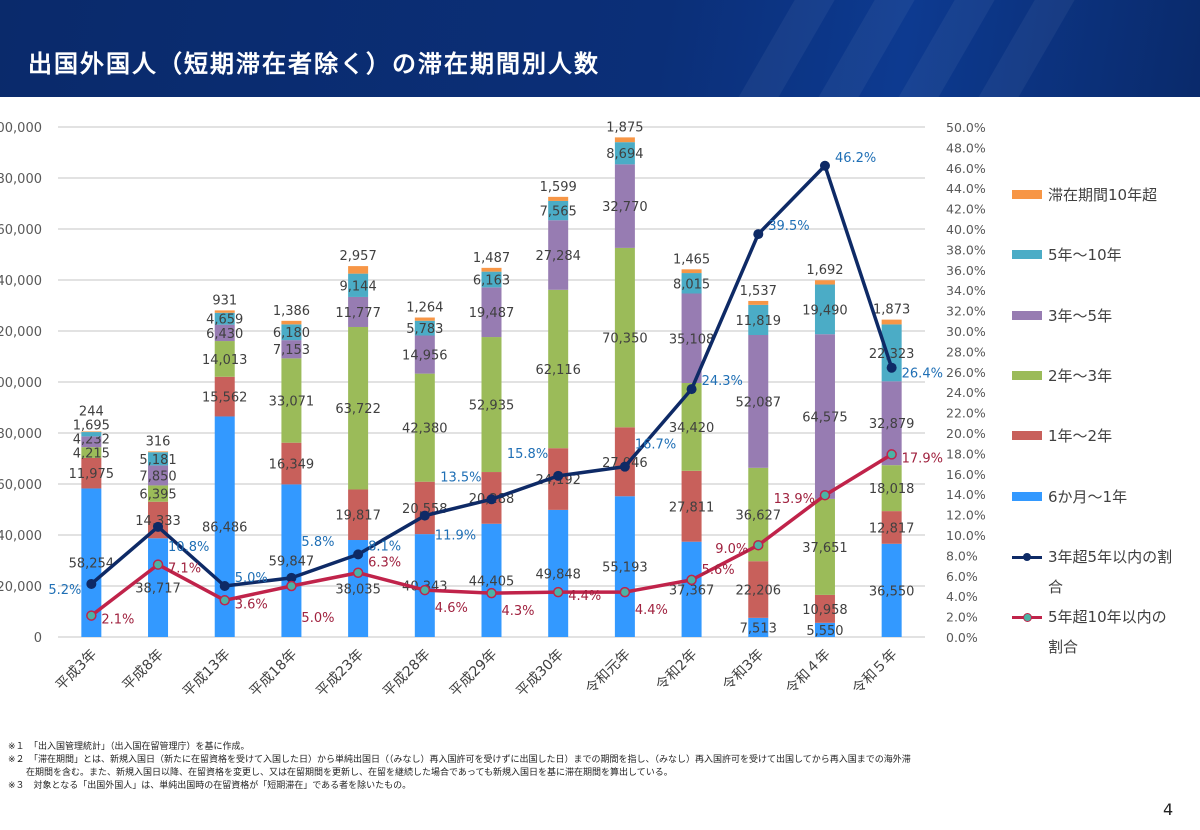  What do you see at coordinates (808, 672) in the screenshot?
I see `x-category-label: 令和４年` at bounding box center [808, 672].